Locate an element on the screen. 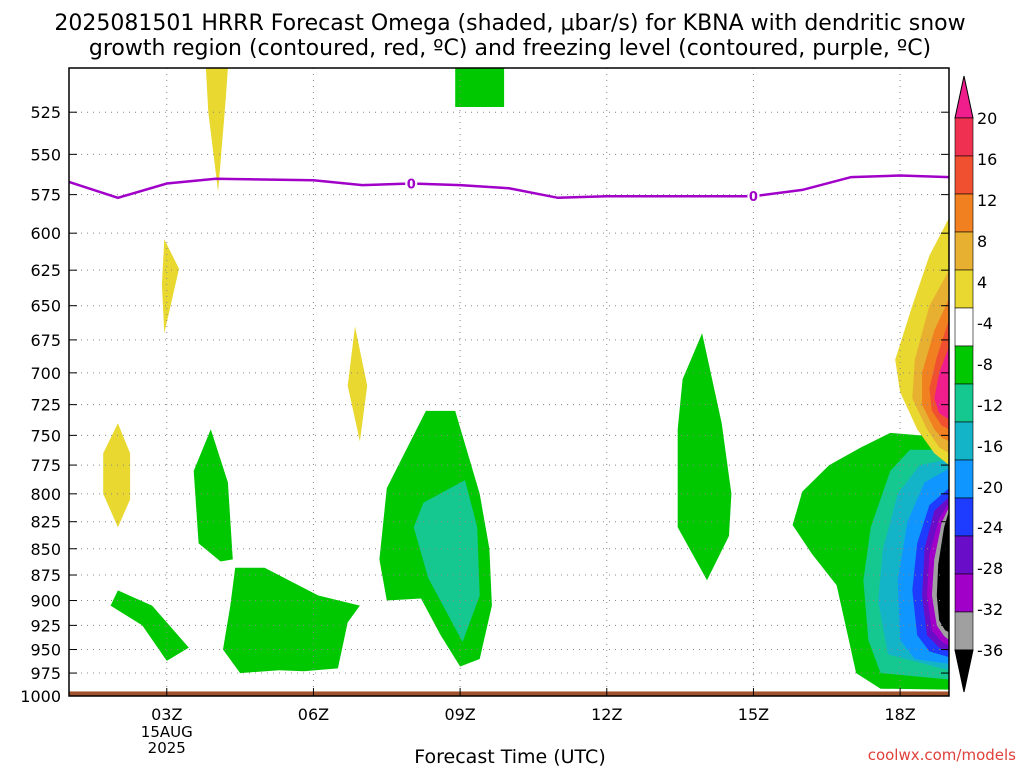 This screenshot has width=1024, height=768. colorbar-label: 4 is located at coordinates (982, 282).